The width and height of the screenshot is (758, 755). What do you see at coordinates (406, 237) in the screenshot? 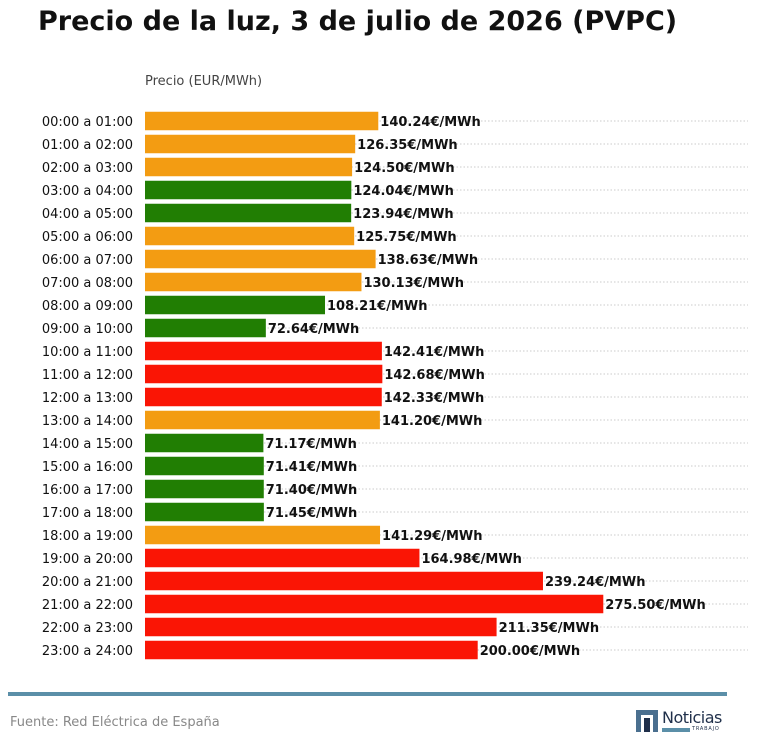
I see `value-label: 125.75€/MWh` at bounding box center [406, 237].